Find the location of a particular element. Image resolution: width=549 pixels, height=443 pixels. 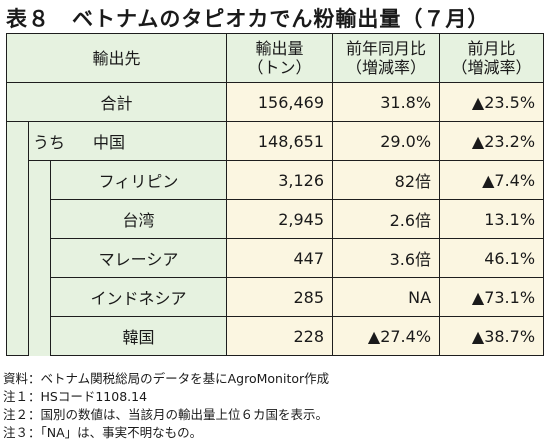

table-title: 表８ ベトナムのタピオカでん粉輸出量（７月） is located at coordinates (248, 19).